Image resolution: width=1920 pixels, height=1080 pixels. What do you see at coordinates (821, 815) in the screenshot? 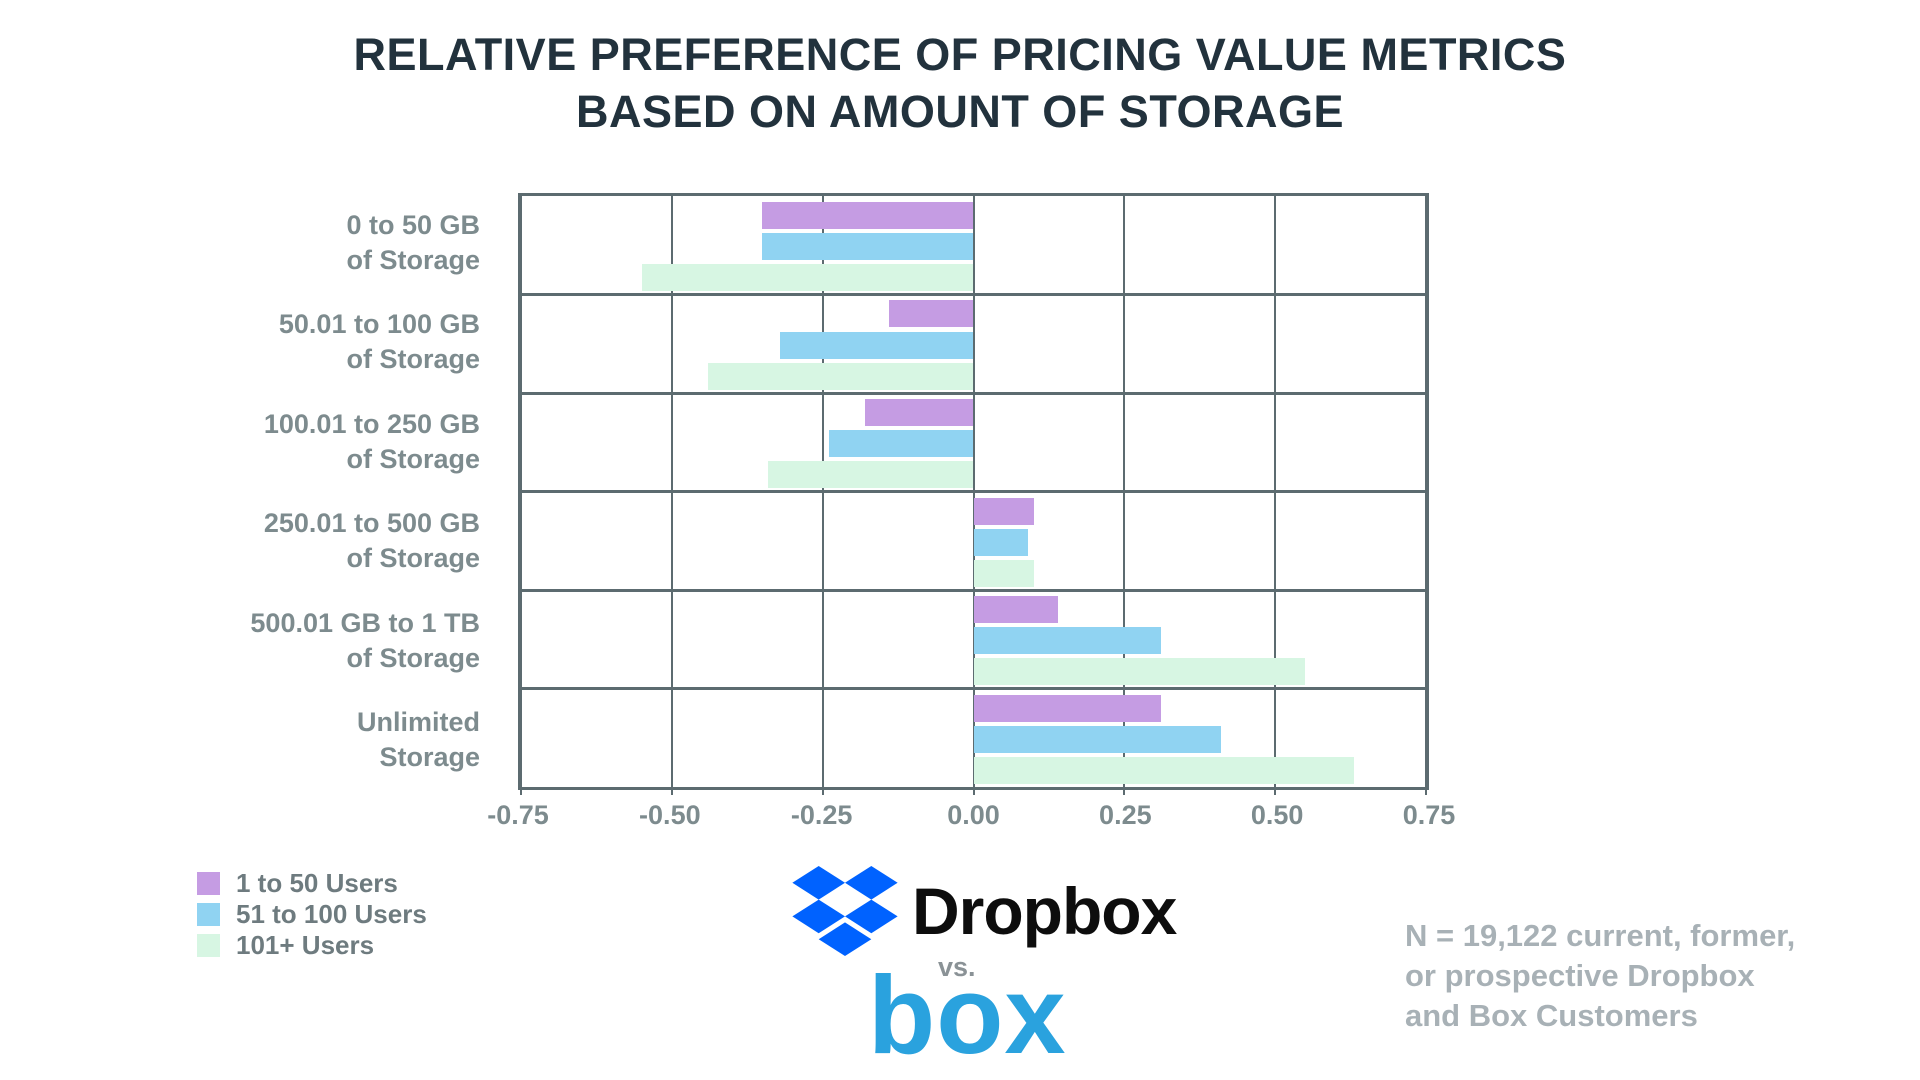
I see `x-tick-label: -0.25` at bounding box center [821, 815].